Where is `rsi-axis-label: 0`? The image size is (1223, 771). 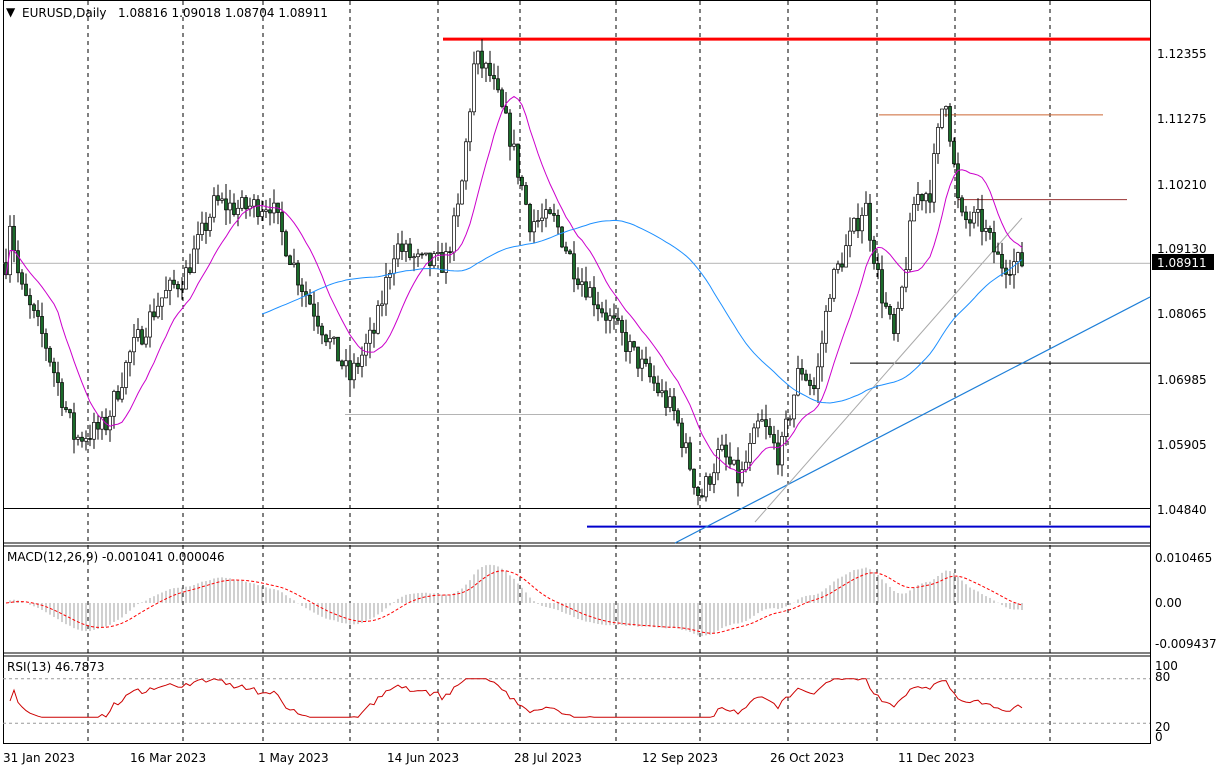
rsi-axis-label: 0 is located at coordinates (1159, 737).